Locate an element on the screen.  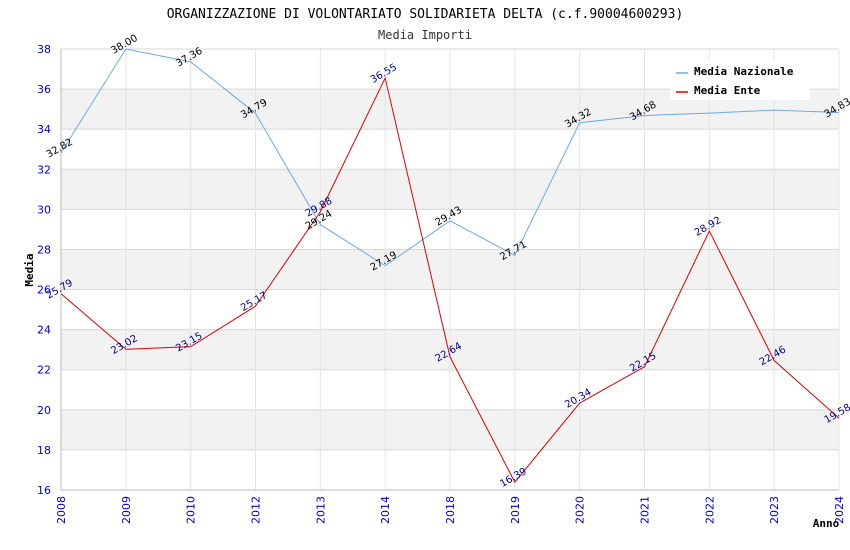
data-label-media-ente: 25.79 is located at coordinates (60, 290).